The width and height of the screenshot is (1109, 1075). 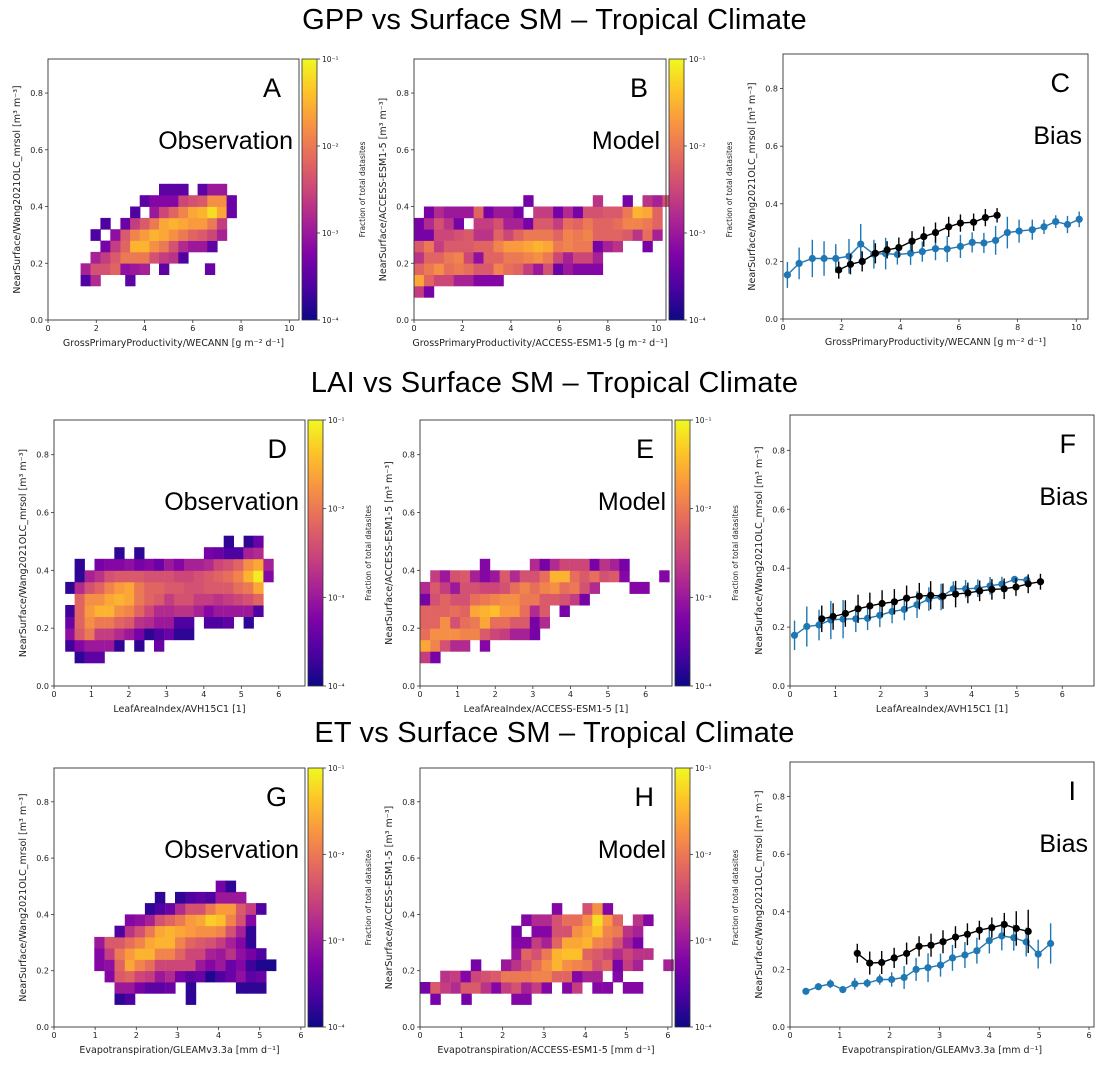 I want to click on colorbar, so click(x=315, y=553).